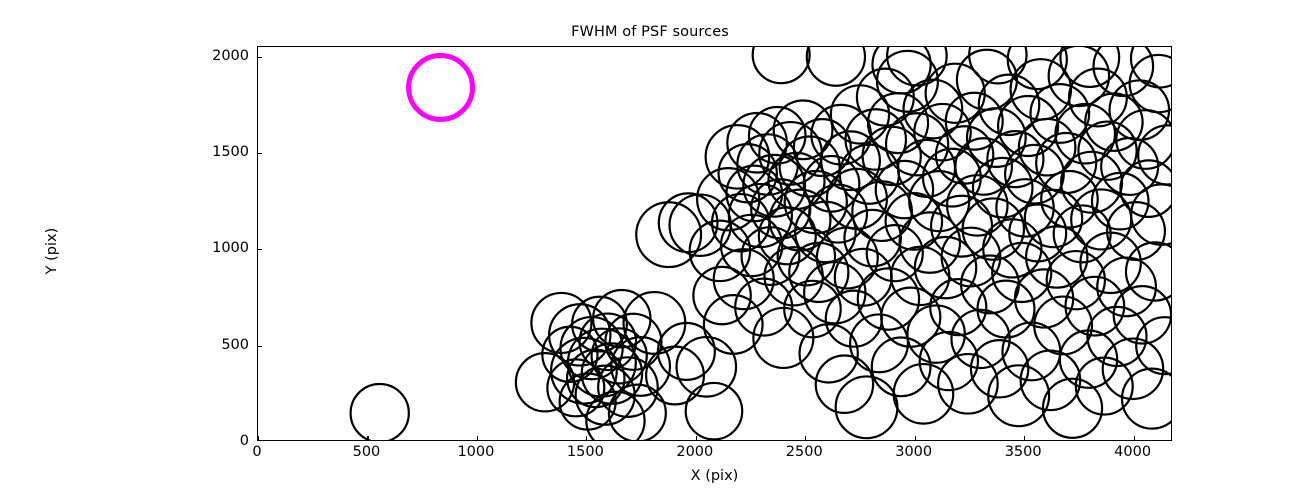 This screenshot has width=1300, height=490. Describe the element at coordinates (235, 344) in the screenshot. I see `y-tick-label: 500` at that location.